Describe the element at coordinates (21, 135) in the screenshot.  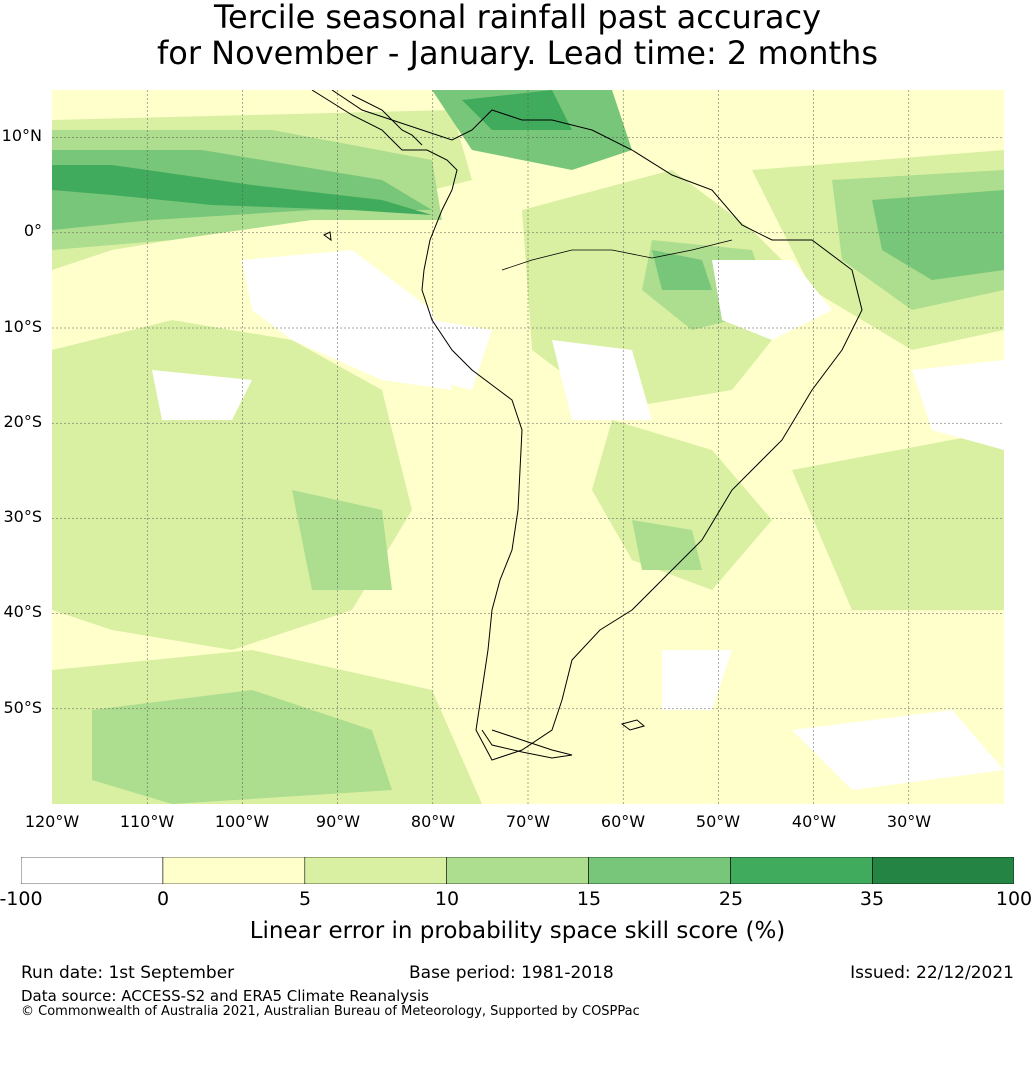
I see `lat-label: 10°N` at that location.